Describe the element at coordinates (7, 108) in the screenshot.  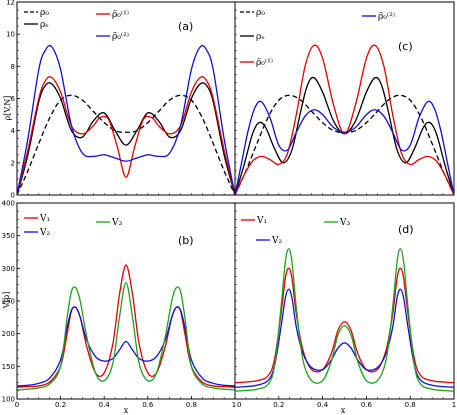
I see `panel-a-ylabel: ρ[V,N]` at that location.